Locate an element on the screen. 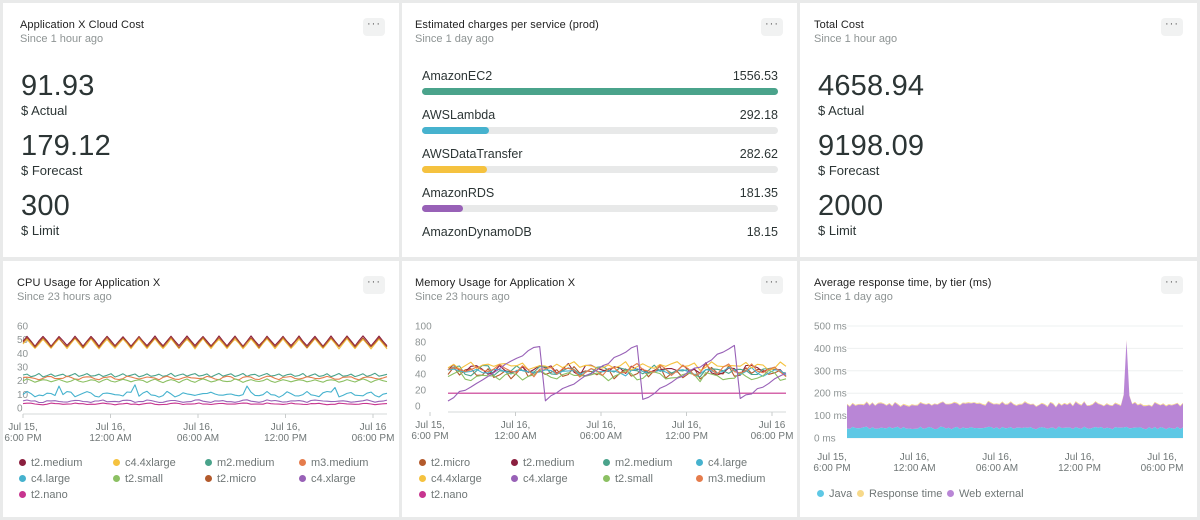  series-line-c4.4xlarge is located at coordinates (205, 344).